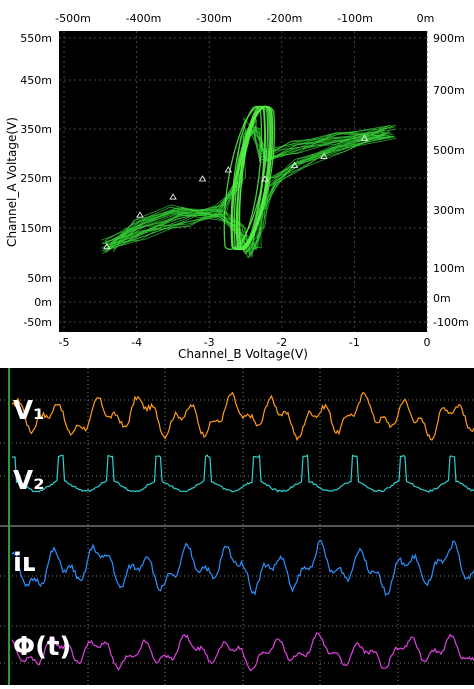 Image resolution: width=474 pixels, height=689 pixels. What do you see at coordinates (36, 129) in the screenshot?
I see `left-tick-label: 350m` at bounding box center [36, 129].